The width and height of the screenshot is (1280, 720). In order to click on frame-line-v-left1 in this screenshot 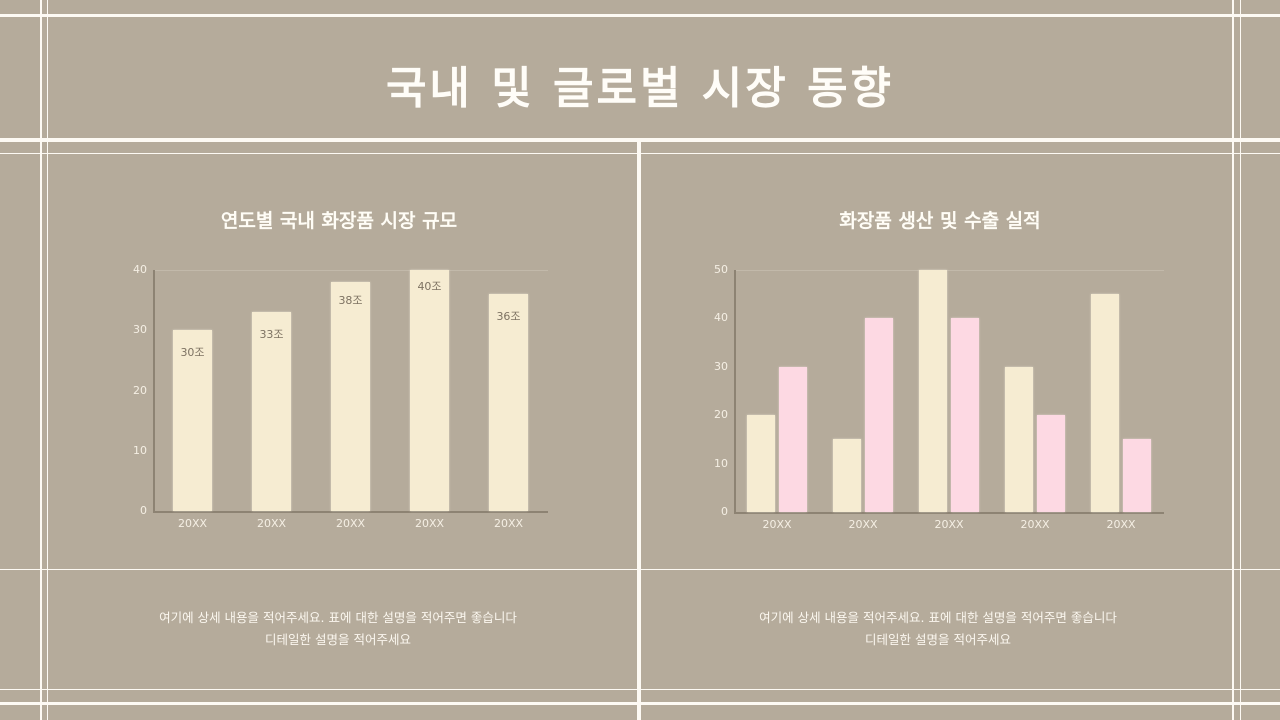, I will do `click(41, 360)`.